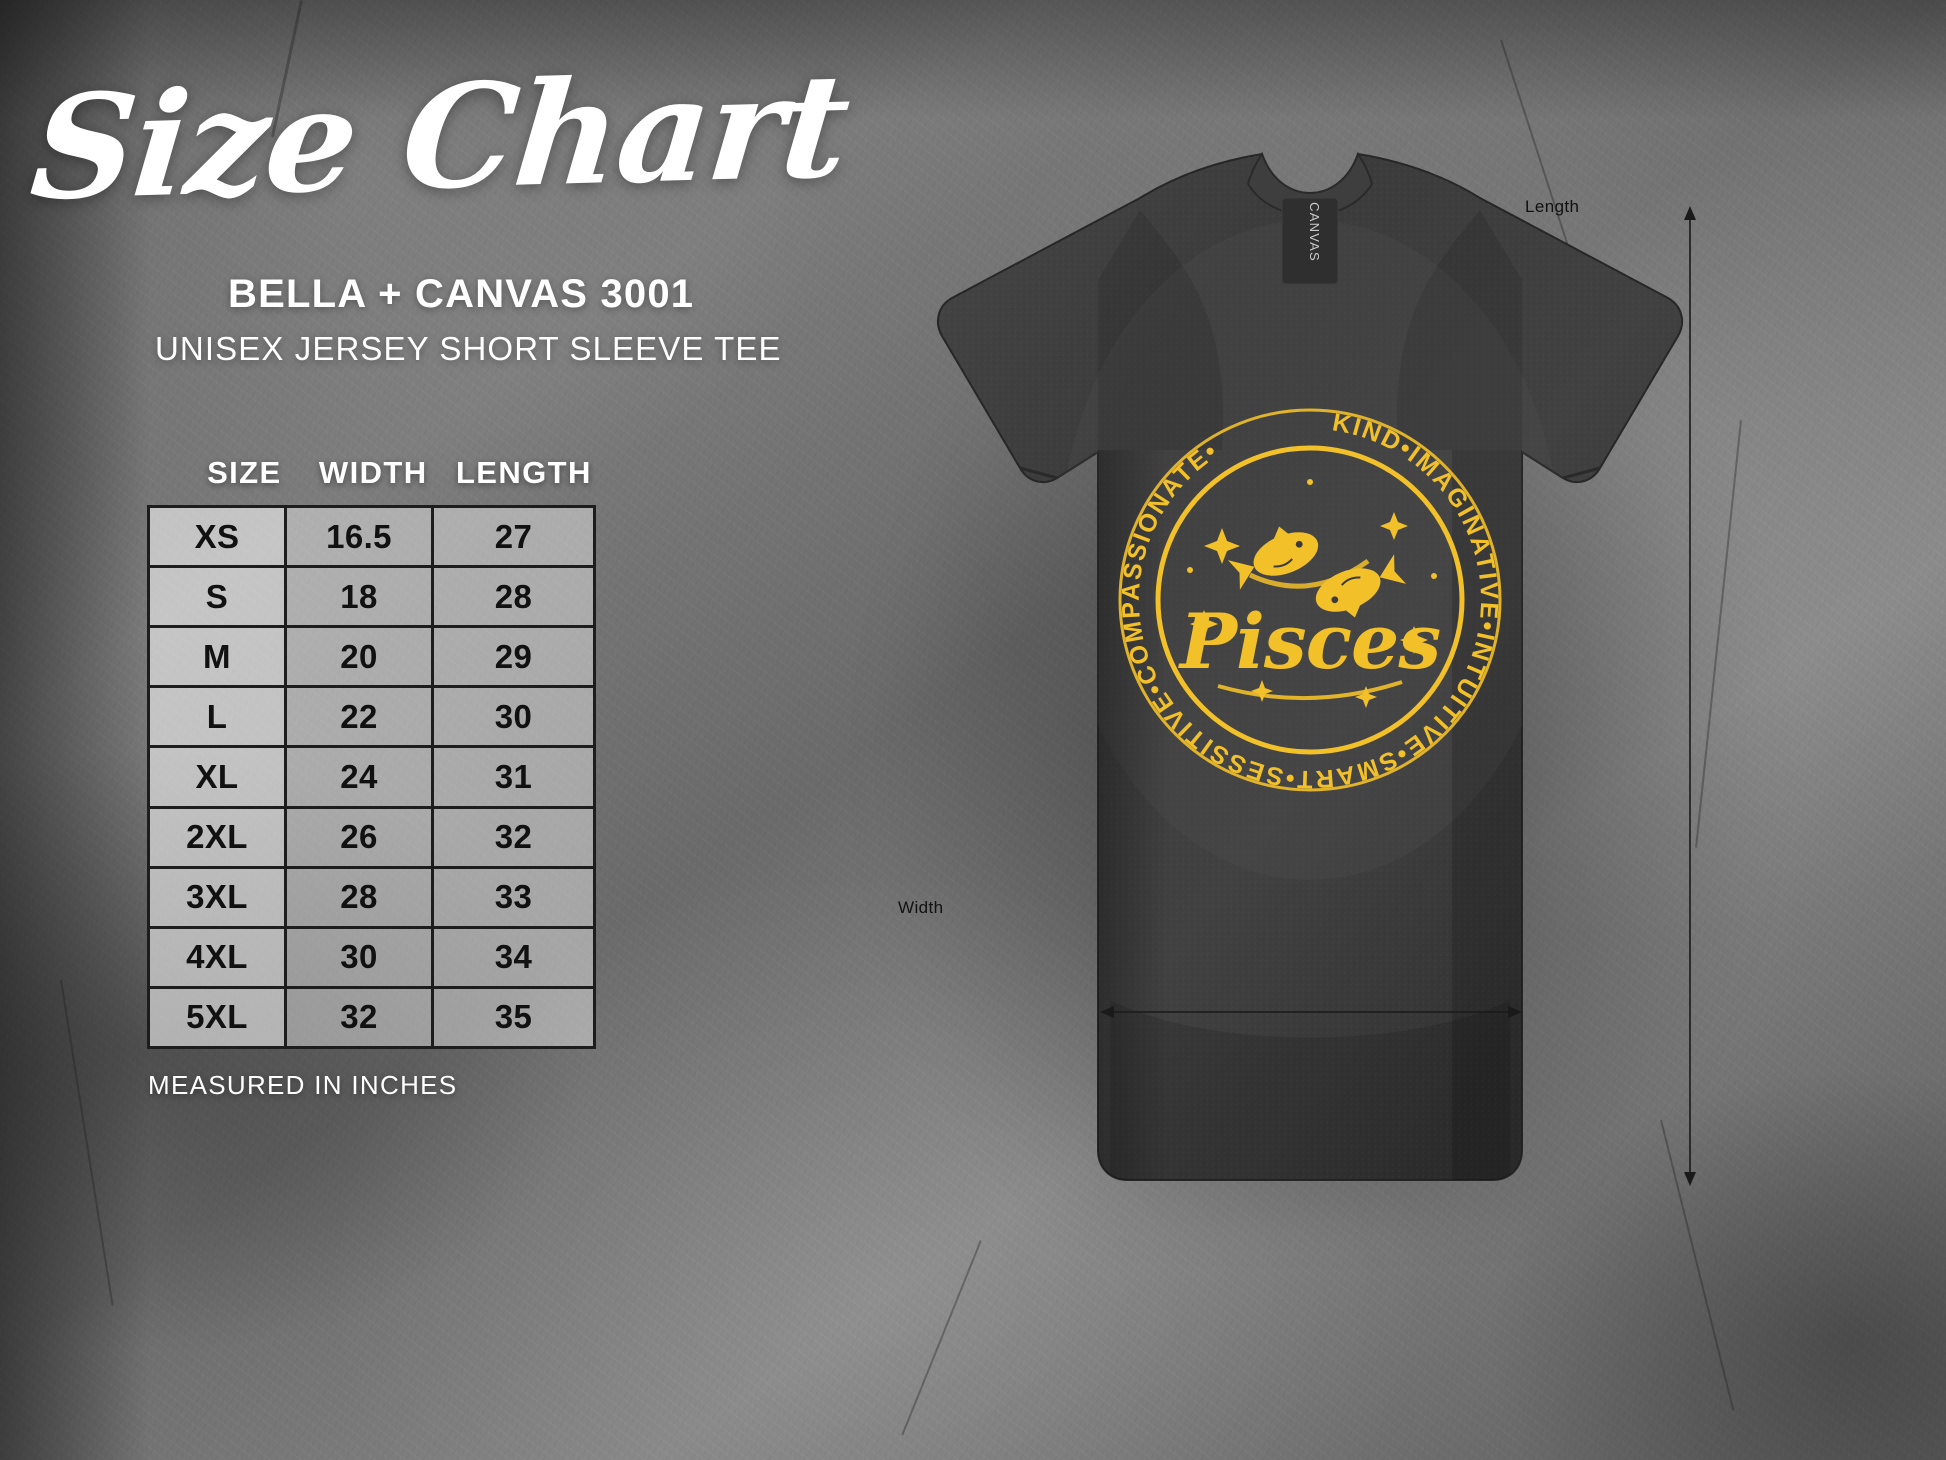  I want to click on column-header-length: LENGTH, so click(523, 472).